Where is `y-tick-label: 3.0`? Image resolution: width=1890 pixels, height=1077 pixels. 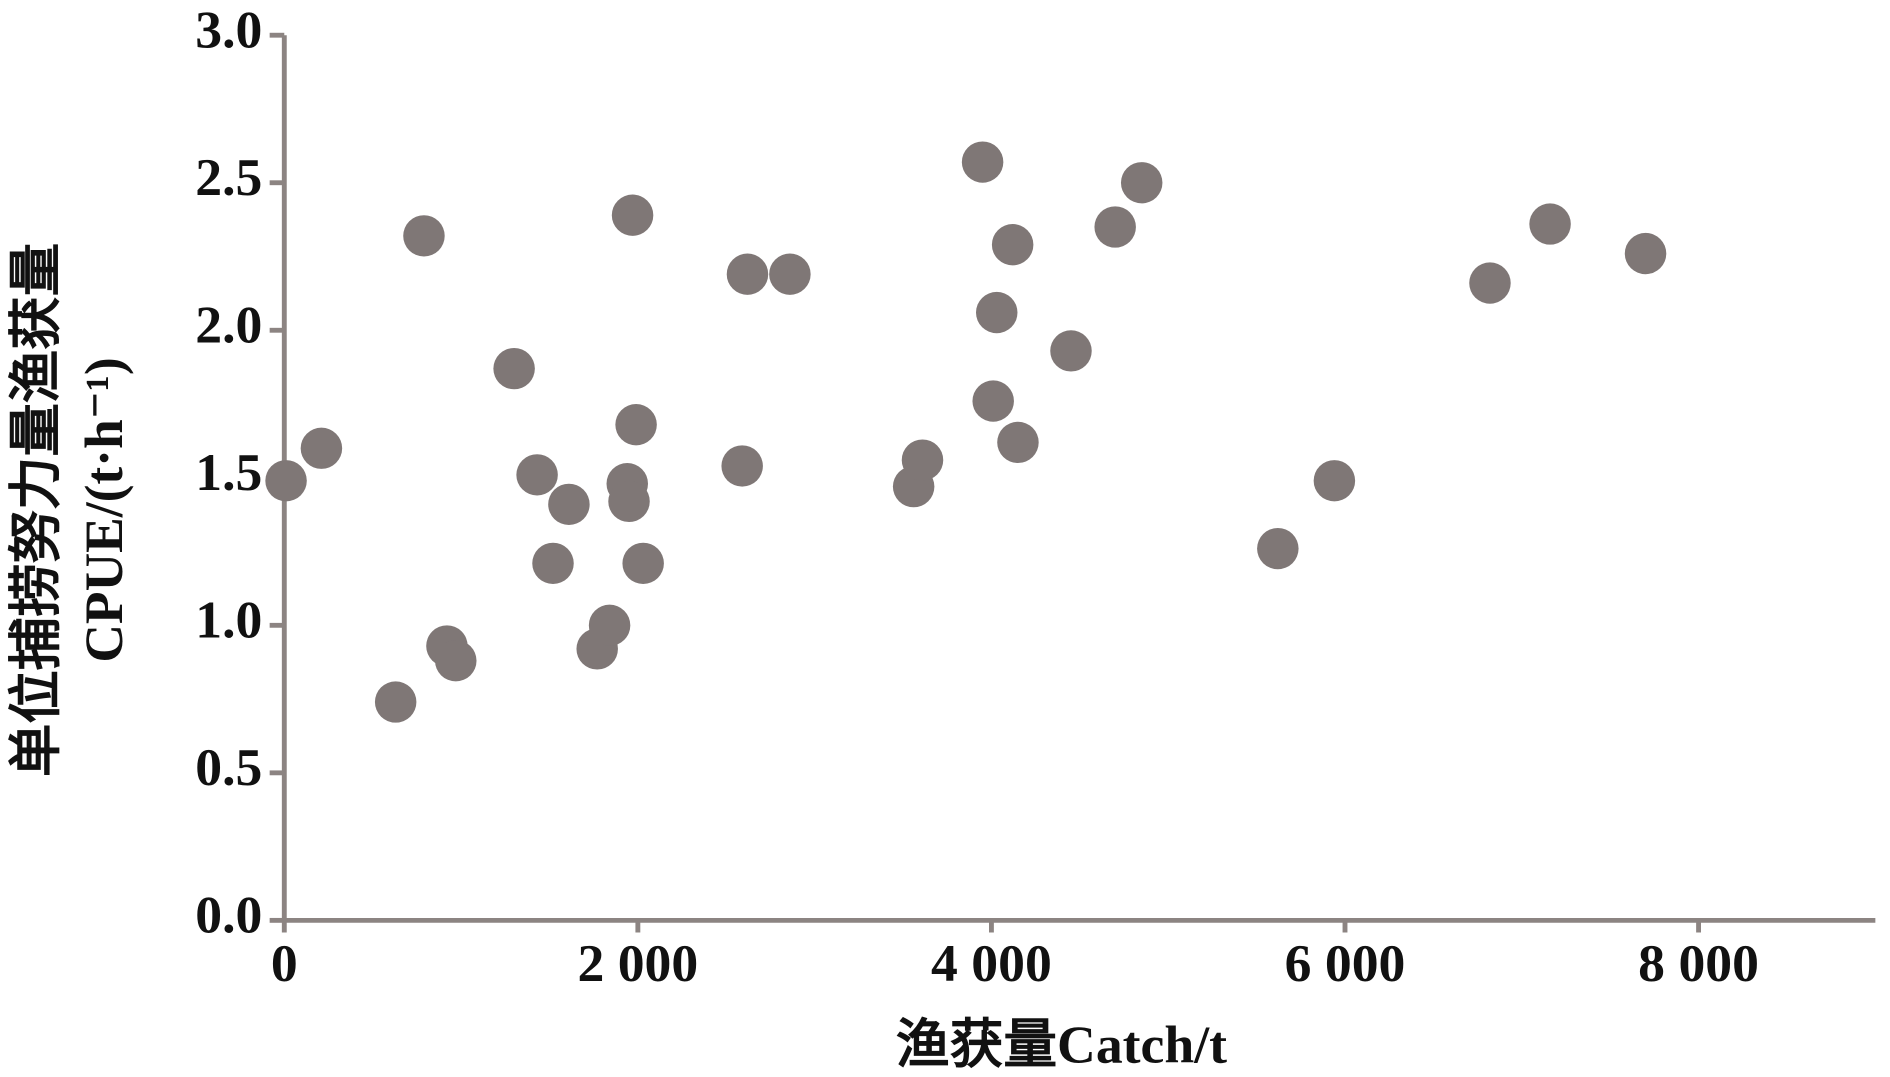
y-tick-label: 3.0 is located at coordinates (228, 29).